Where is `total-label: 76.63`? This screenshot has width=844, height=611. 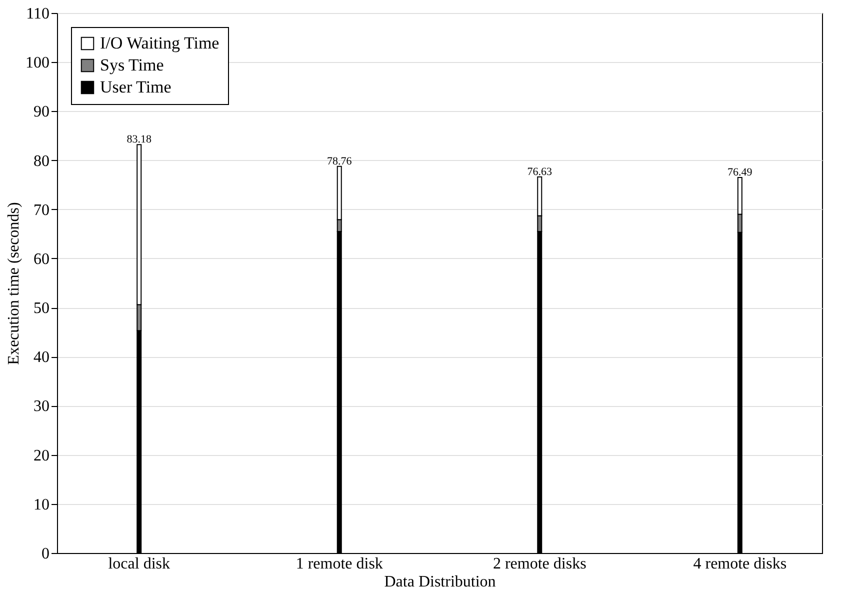 total-label: 76.63 is located at coordinates (540, 172).